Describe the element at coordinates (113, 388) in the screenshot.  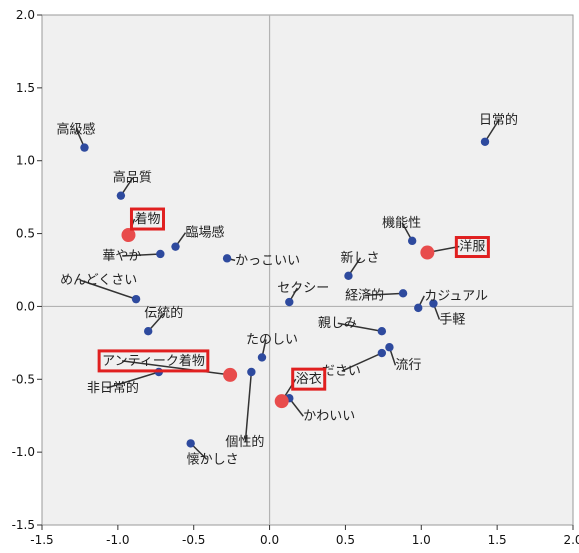
I see `attribute-label: 非日常的` at that location.